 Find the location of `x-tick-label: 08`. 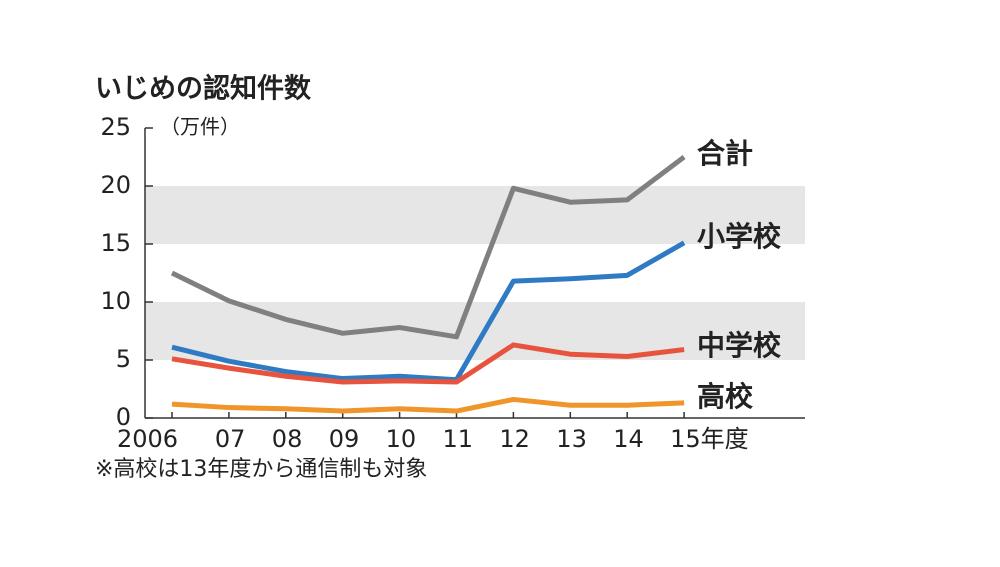

x-tick-label: 08 is located at coordinates (287, 439).